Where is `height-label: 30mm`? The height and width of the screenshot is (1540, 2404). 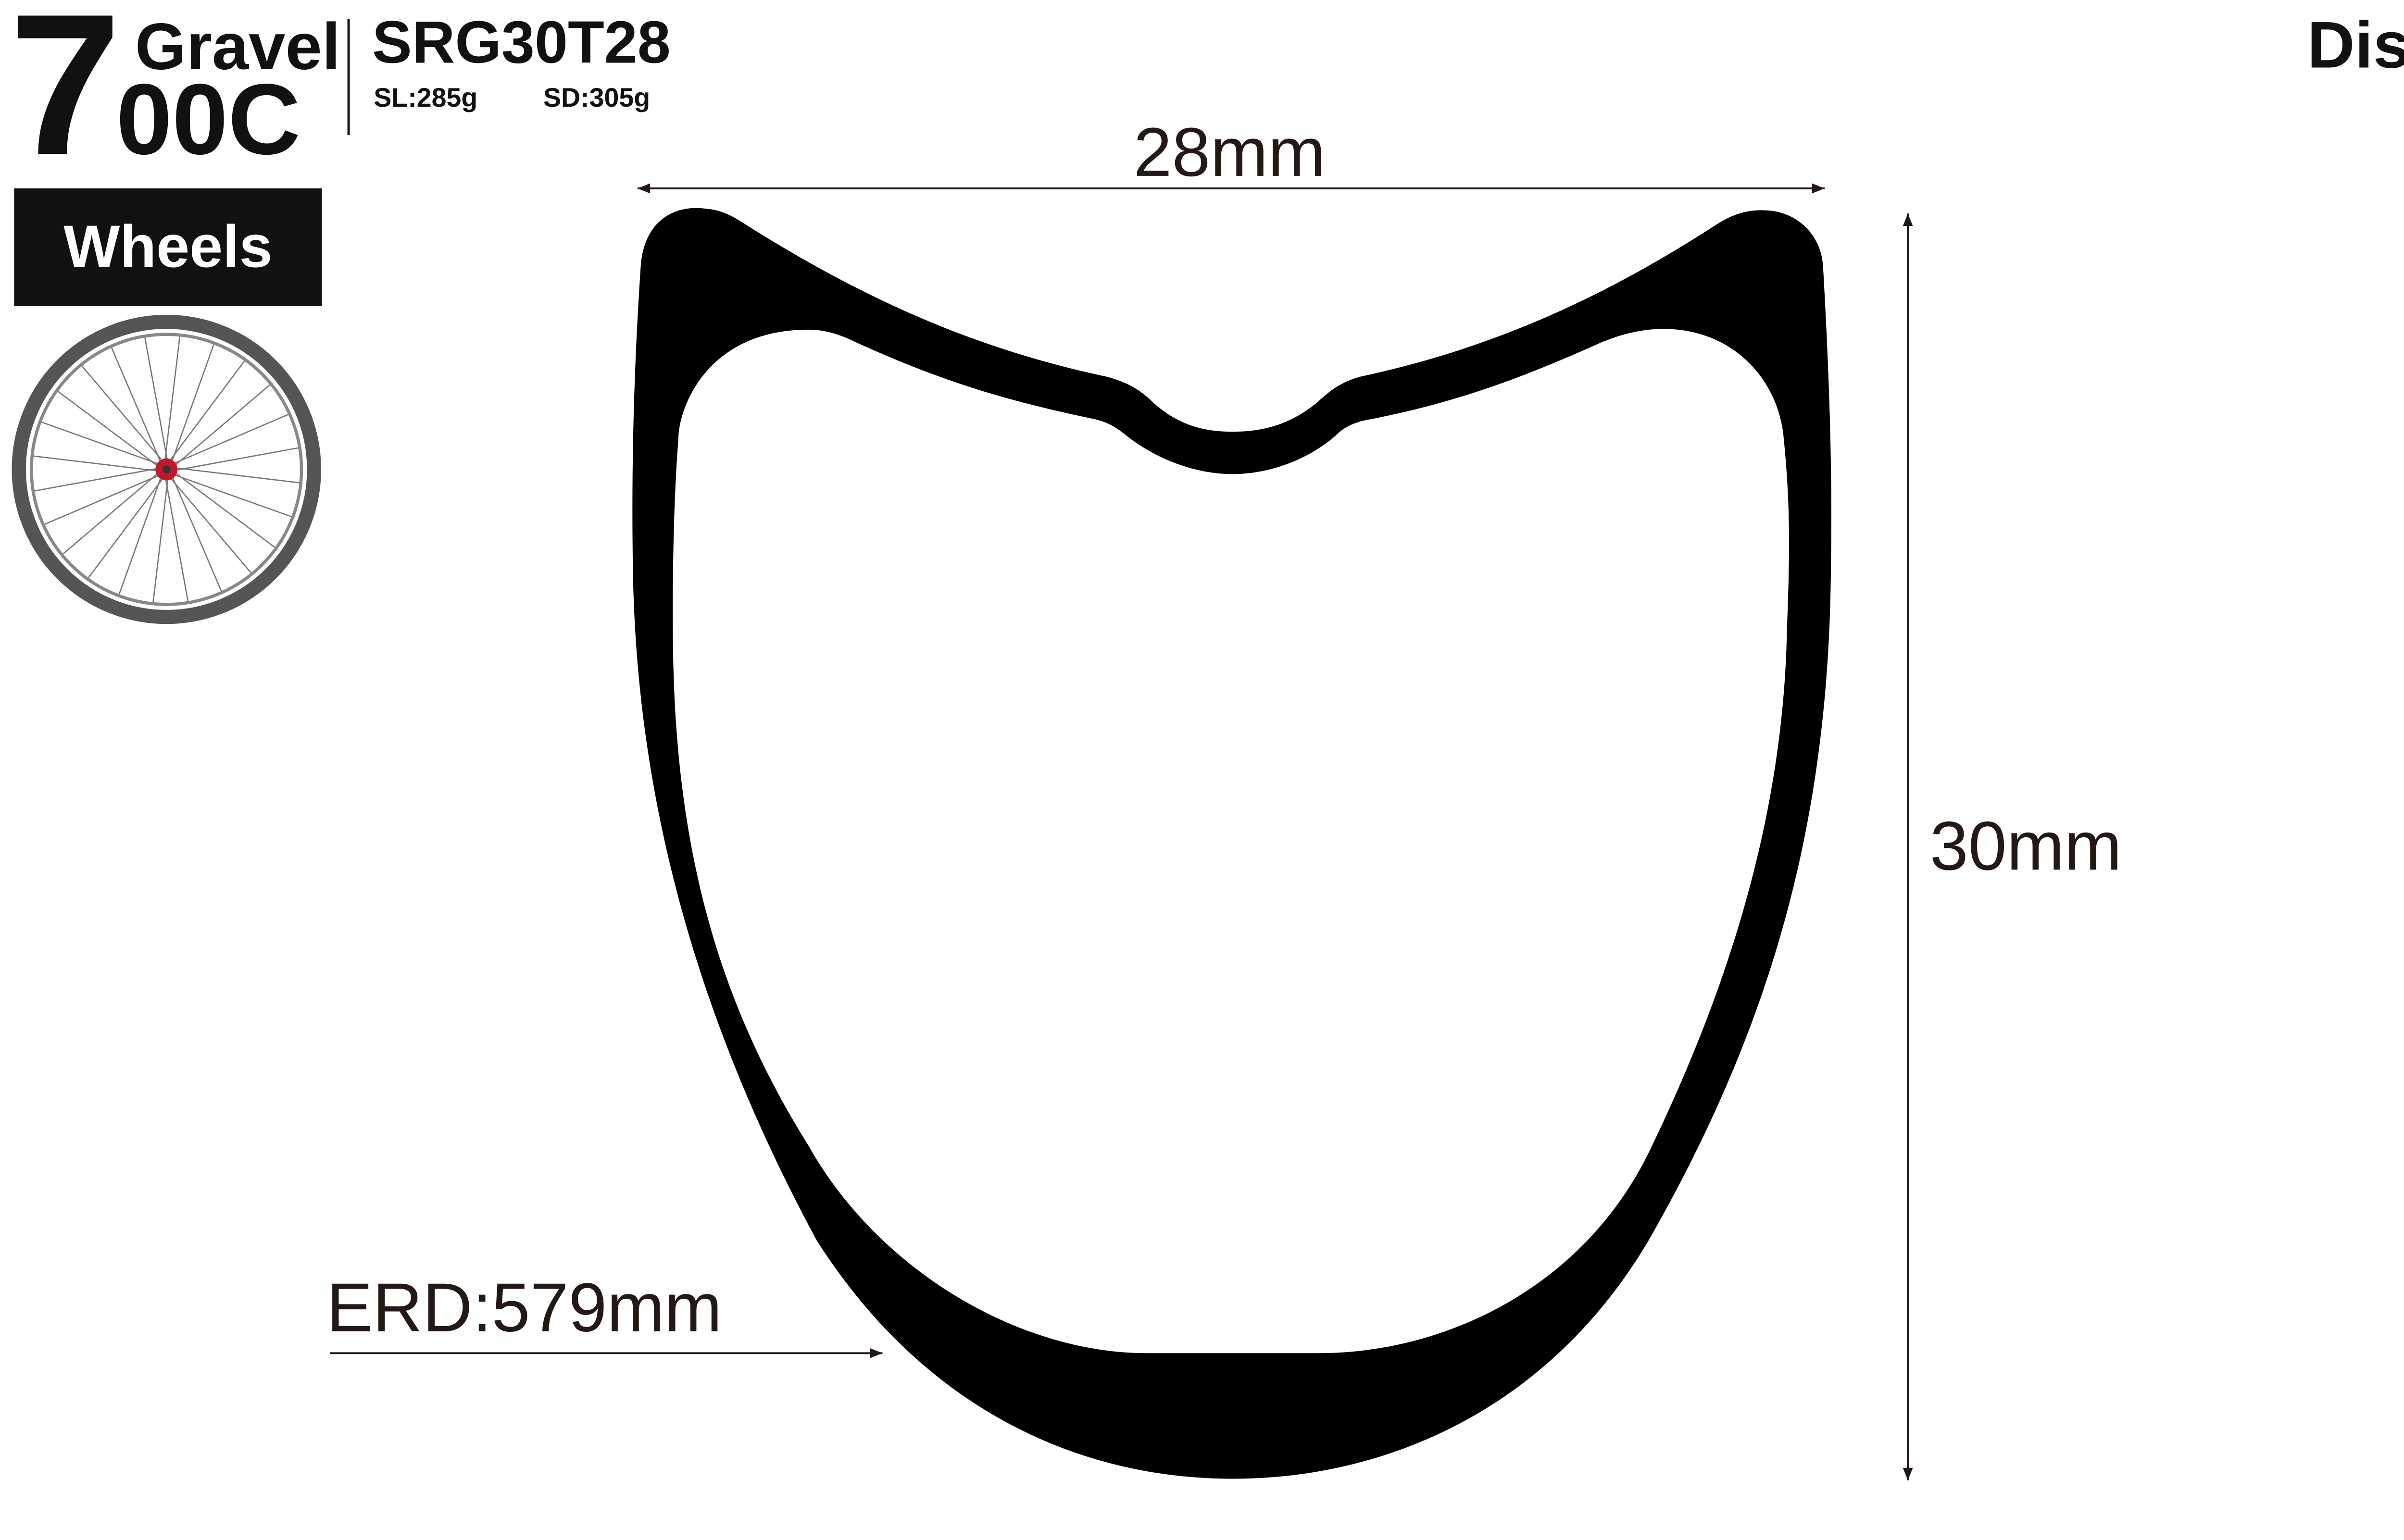 height-label: 30mm is located at coordinates (2026, 845).